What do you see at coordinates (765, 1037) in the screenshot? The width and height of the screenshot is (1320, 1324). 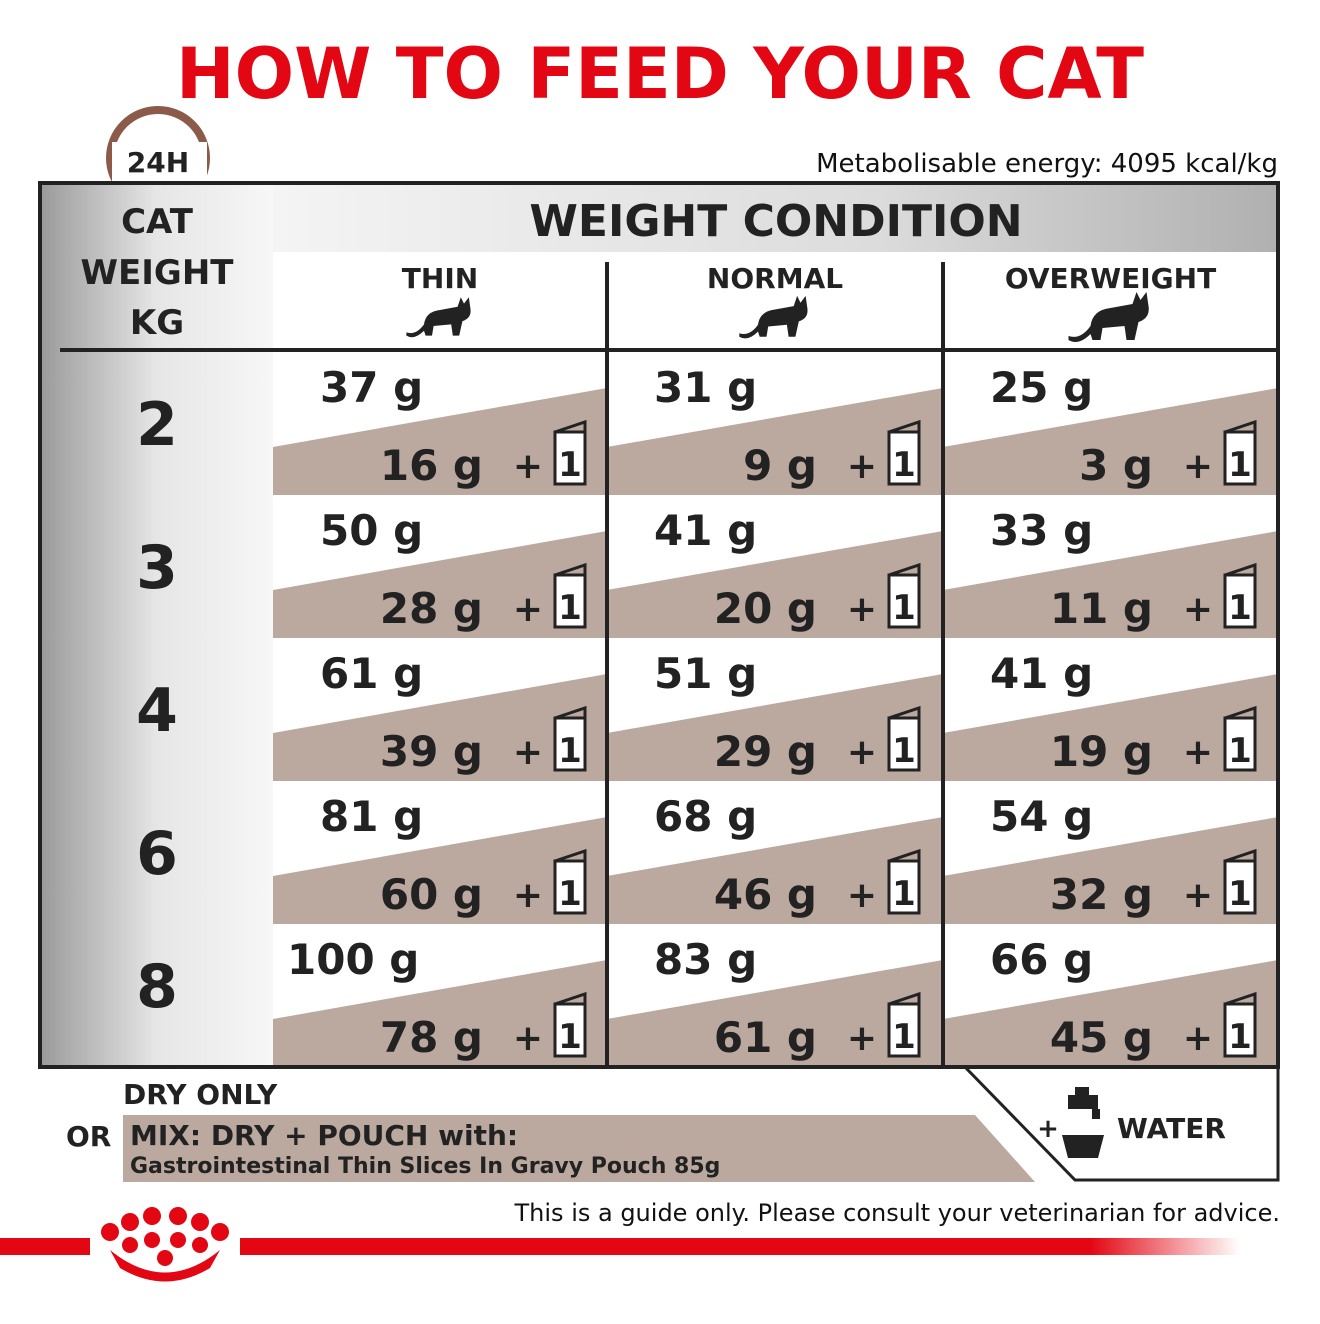 I see `mix-amount: 61 g` at bounding box center [765, 1037].